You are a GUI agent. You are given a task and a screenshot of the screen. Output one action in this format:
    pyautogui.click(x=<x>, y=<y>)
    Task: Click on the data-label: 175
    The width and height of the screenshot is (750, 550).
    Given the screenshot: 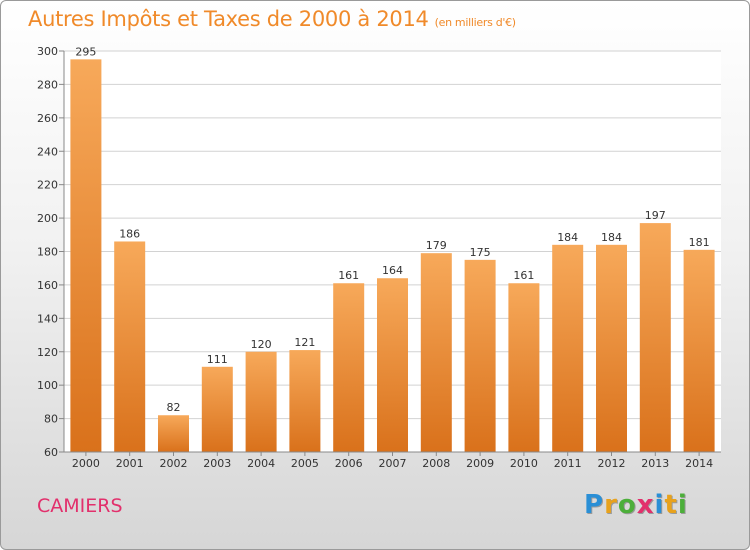 What is the action you would take?
    pyautogui.click(x=480, y=252)
    